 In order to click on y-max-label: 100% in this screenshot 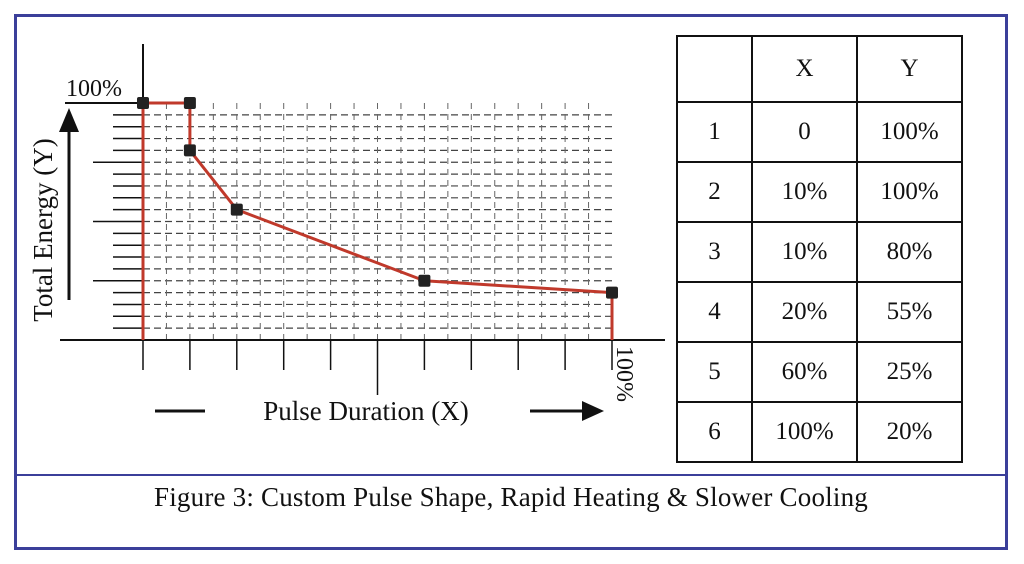, I will do `click(94, 89)`.